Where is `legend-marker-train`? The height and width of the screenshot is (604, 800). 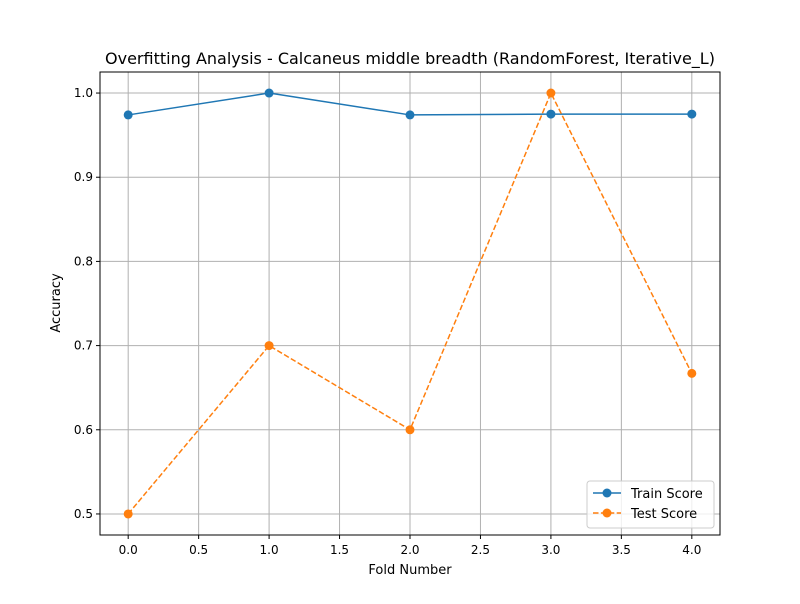
legend-marker-train is located at coordinates (607, 493).